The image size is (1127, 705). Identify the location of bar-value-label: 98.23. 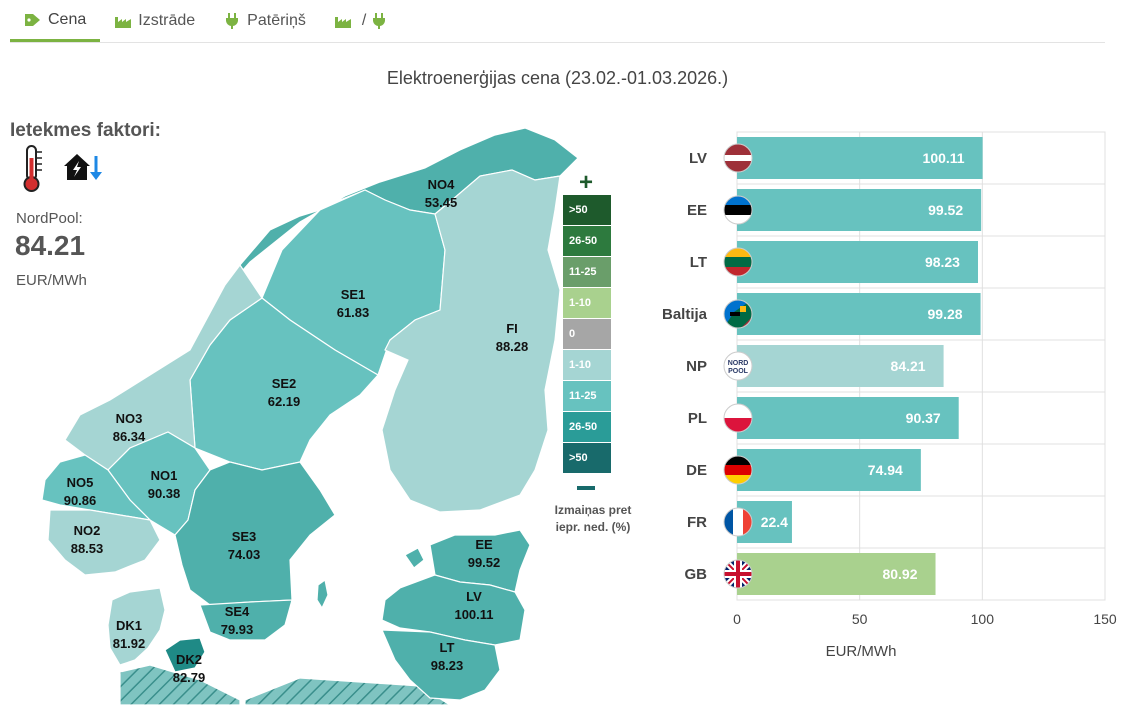
(942, 262).